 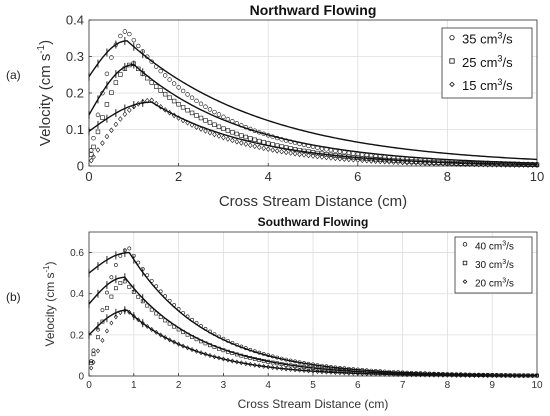 I want to click on panel-a-legend-box, so click(x=487, y=63).